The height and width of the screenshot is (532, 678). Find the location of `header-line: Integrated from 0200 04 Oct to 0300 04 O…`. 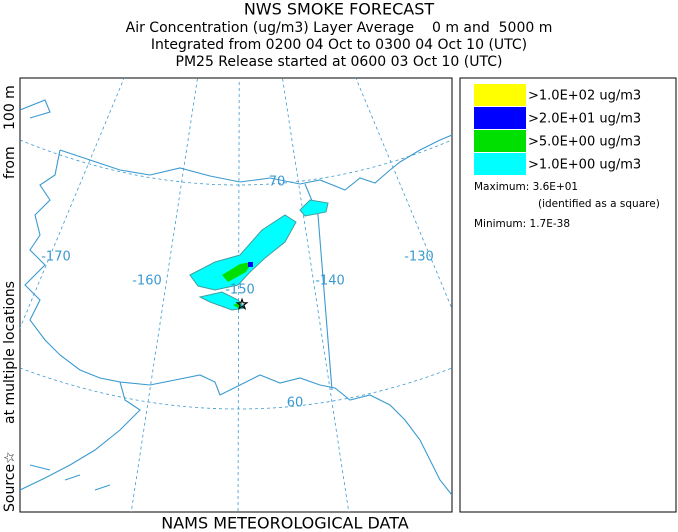

header-line: Integrated from 0200 04 Oct to 0300 04 O… is located at coordinates (339, 45).